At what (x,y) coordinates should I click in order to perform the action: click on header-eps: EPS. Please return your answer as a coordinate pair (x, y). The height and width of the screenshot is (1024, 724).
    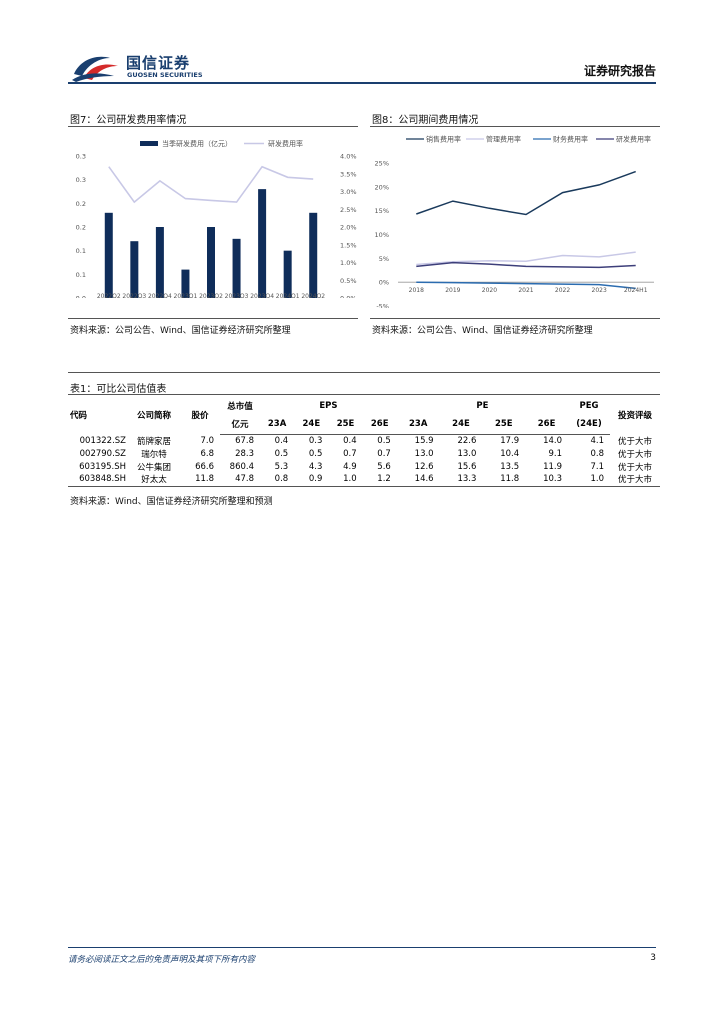
    Looking at the image, I should click on (328, 405).